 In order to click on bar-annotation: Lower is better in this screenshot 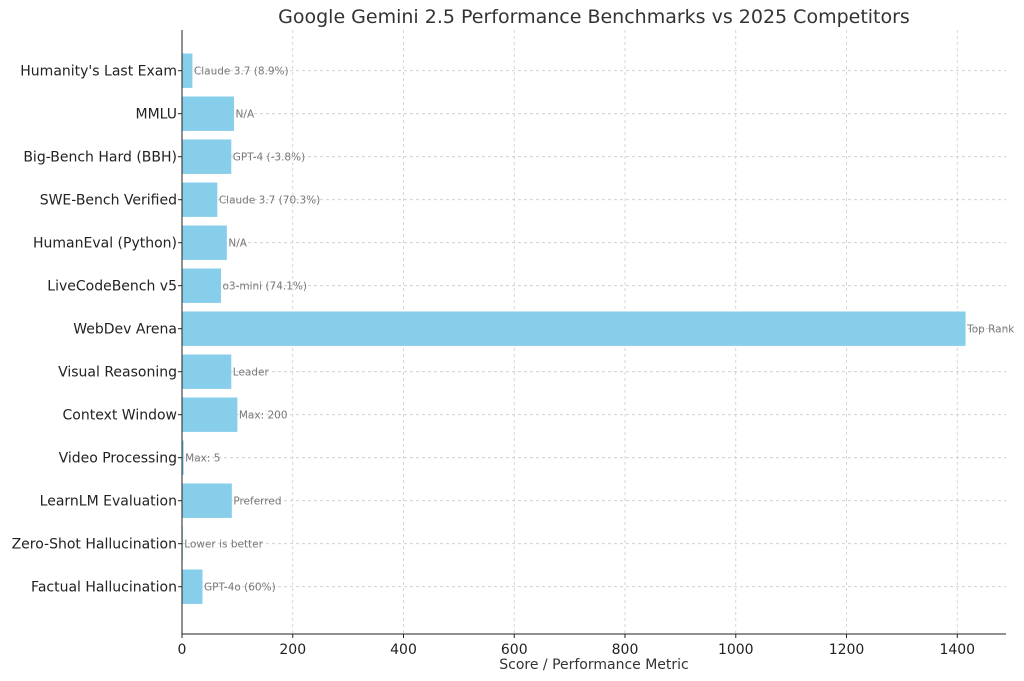, I will do `click(223, 545)`.